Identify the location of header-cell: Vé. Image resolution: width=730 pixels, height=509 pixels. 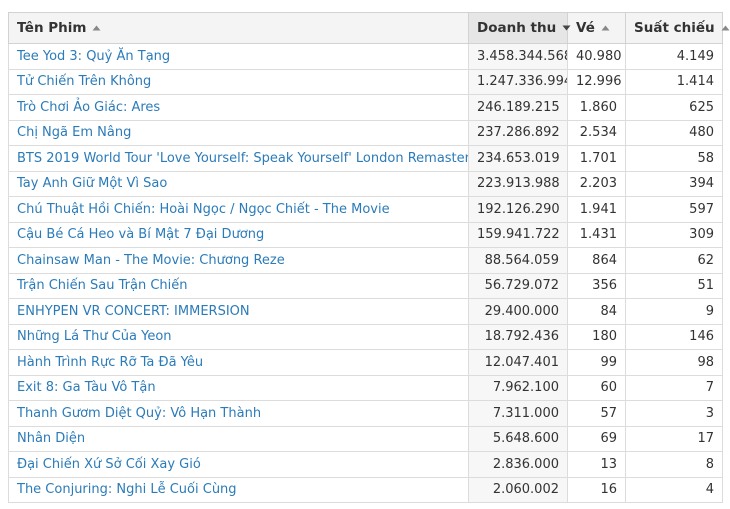
(596, 28).